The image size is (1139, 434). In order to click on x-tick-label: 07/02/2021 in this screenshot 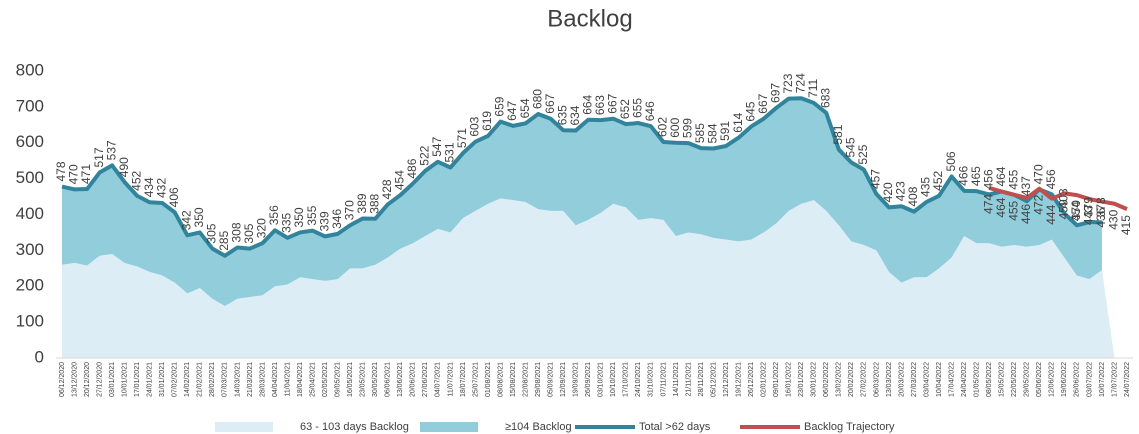, I will do `click(175, 379)`.